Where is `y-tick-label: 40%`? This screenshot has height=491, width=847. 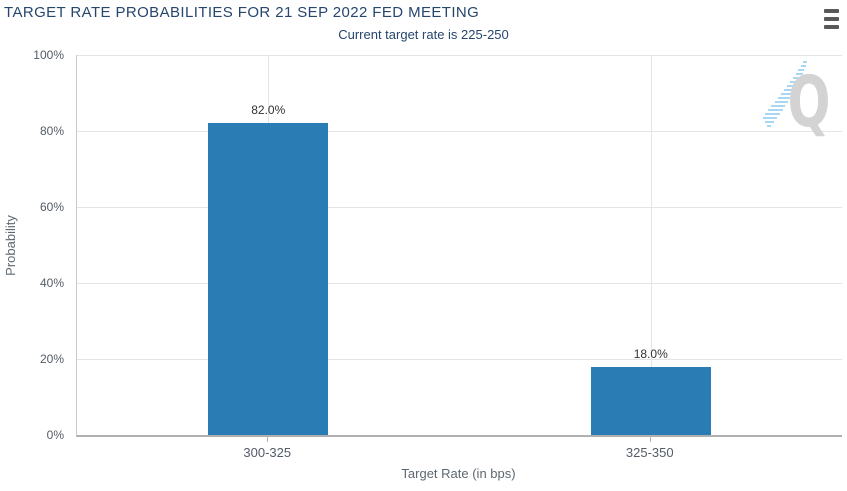
y-tick-label: 40% is located at coordinates (51, 283).